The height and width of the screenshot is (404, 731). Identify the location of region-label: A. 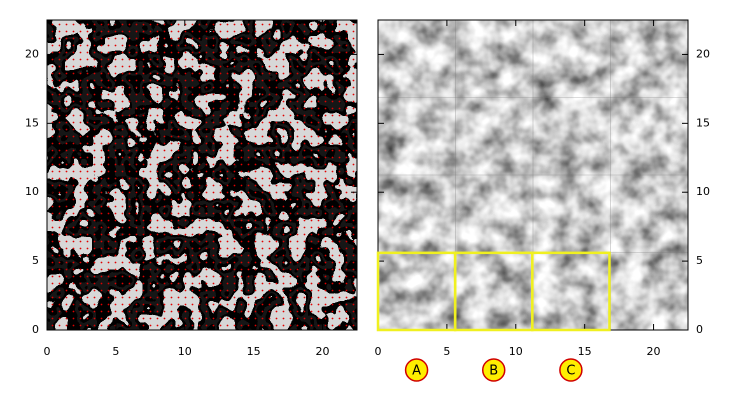
(416, 371).